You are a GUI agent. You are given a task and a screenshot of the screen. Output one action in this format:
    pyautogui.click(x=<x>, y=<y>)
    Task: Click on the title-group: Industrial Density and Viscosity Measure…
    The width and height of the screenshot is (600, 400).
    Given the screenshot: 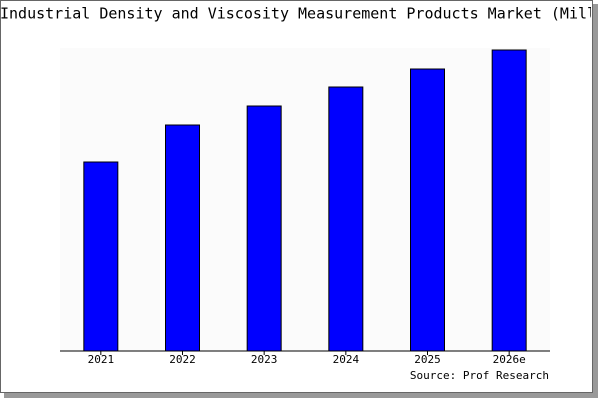 What is the action you would take?
    pyautogui.click(x=300, y=14)
    